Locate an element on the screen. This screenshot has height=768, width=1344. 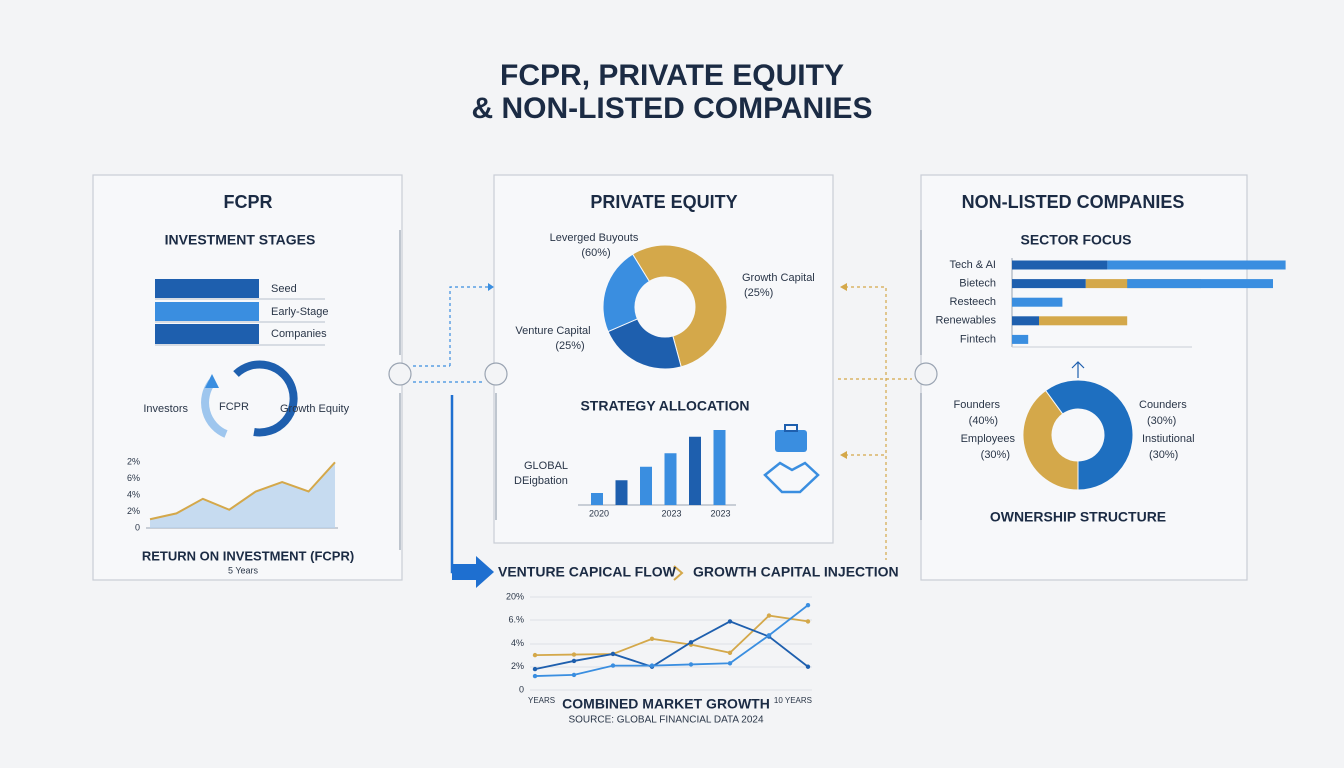
slice-label: Employees is located at coordinates (988, 439).